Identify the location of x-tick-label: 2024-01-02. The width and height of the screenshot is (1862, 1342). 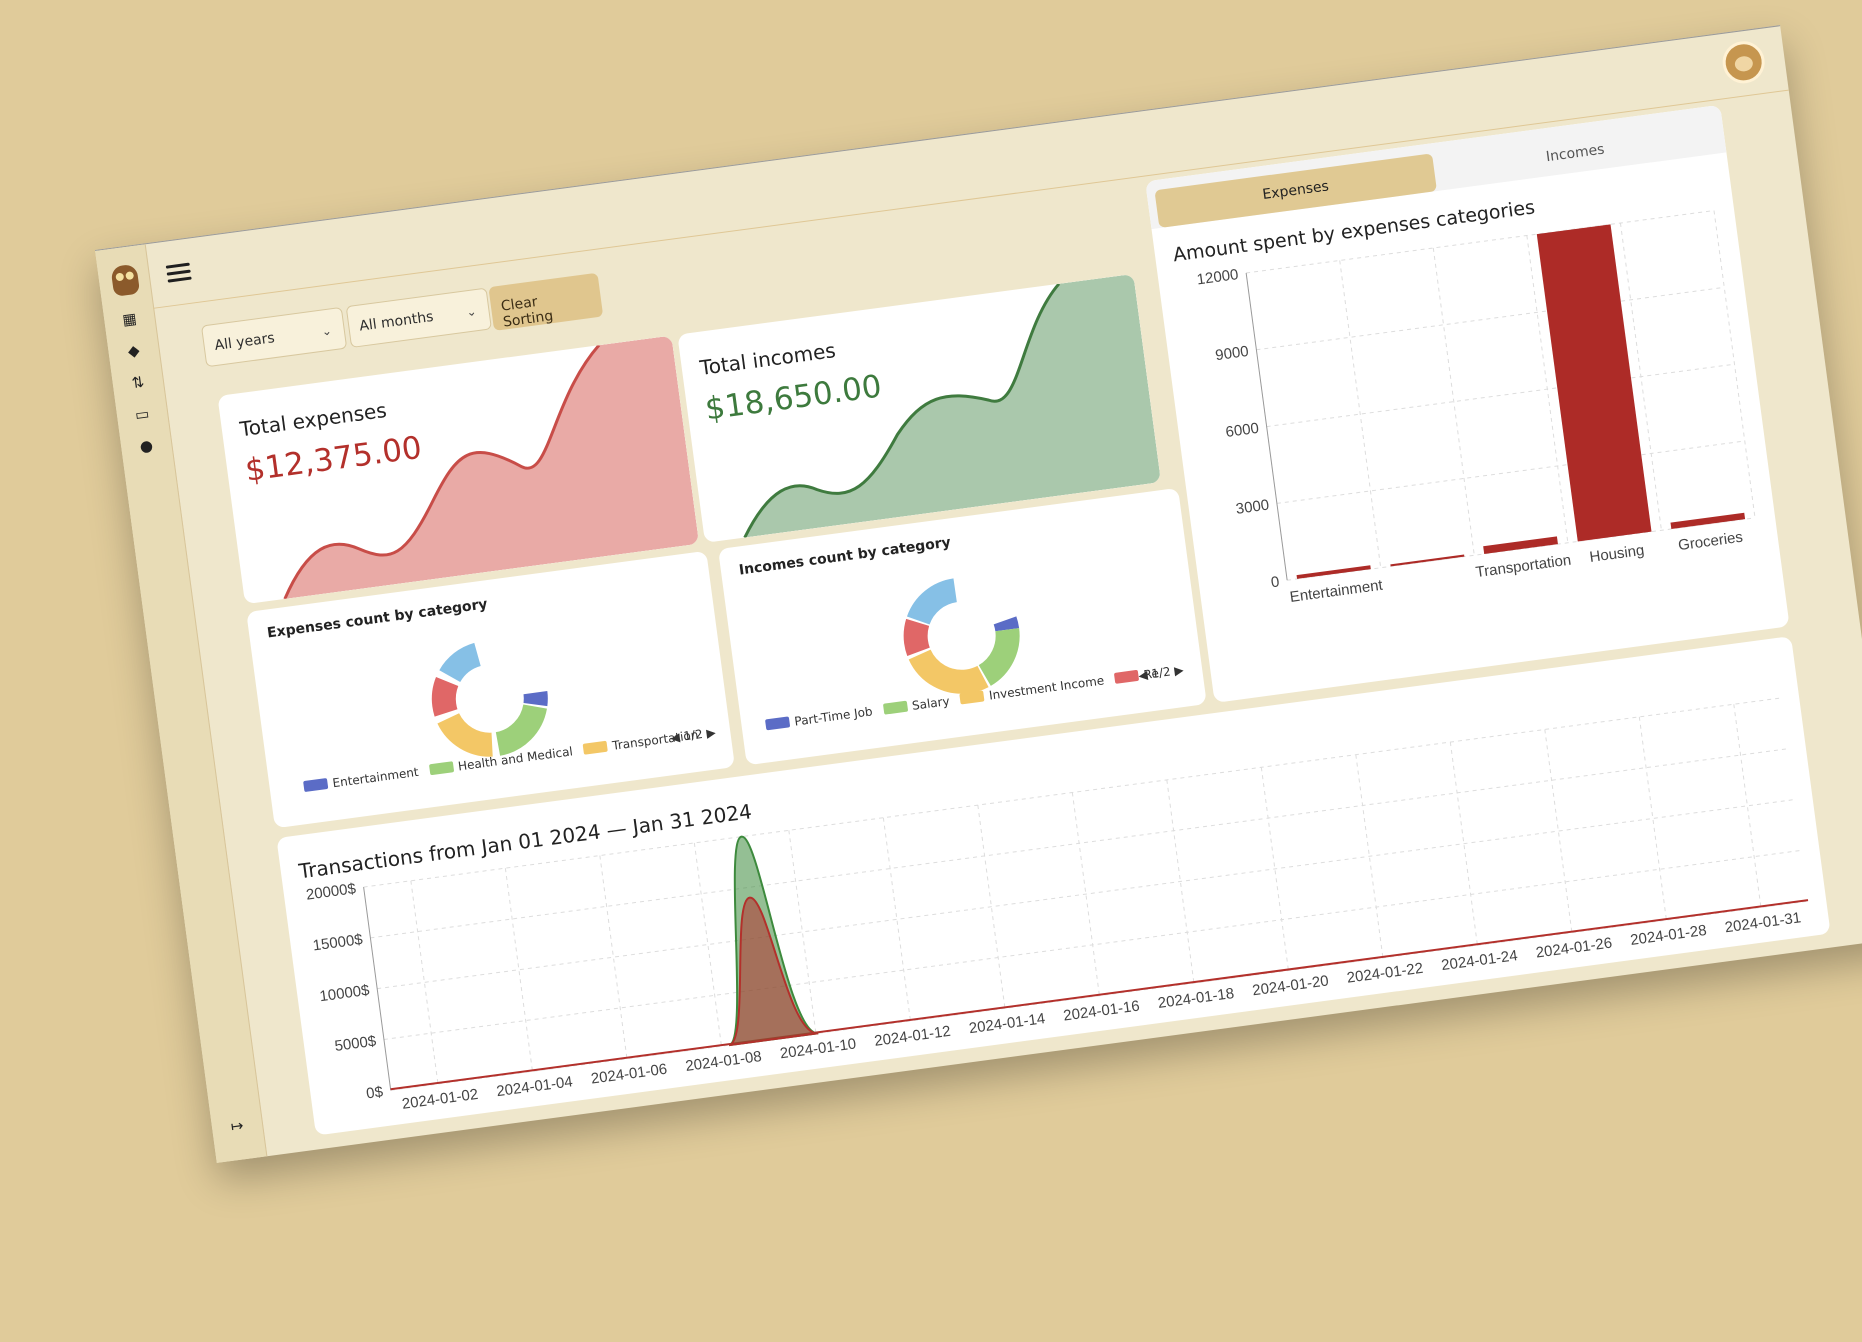
(440, 1099).